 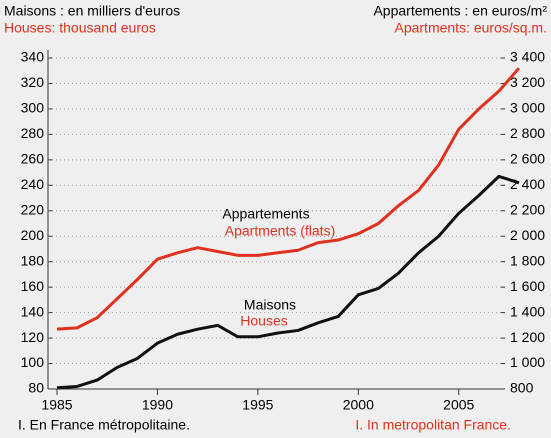 What do you see at coordinates (522, 388) in the screenshot?
I see `y2-tick-label: 800` at bounding box center [522, 388].